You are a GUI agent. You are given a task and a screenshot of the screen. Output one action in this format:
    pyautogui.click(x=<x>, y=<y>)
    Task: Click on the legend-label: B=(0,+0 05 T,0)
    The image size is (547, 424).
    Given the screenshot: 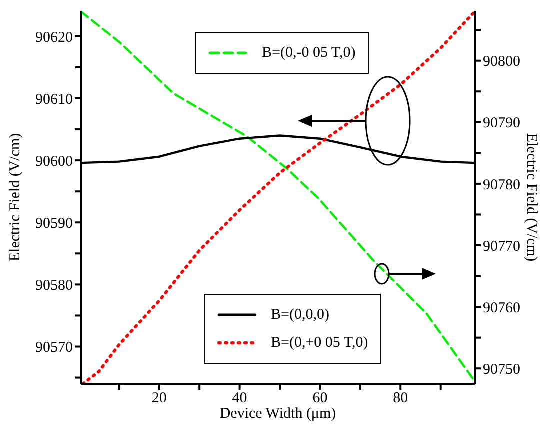 What is the action you would take?
    pyautogui.click(x=319, y=343)
    